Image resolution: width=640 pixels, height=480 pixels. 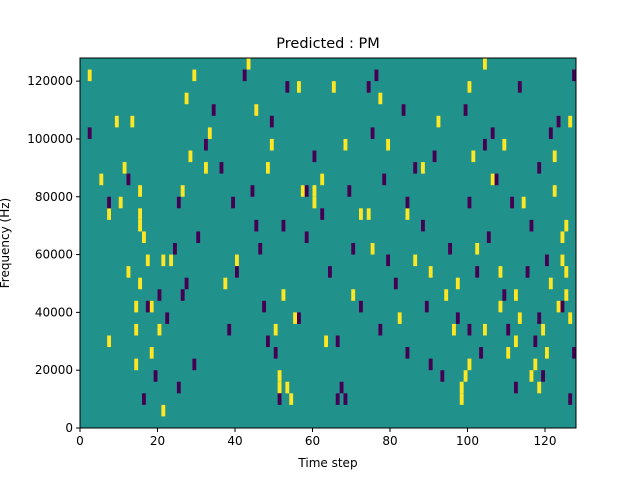 I want to click on y-tick-label: 80000, so click(x=54, y=197).